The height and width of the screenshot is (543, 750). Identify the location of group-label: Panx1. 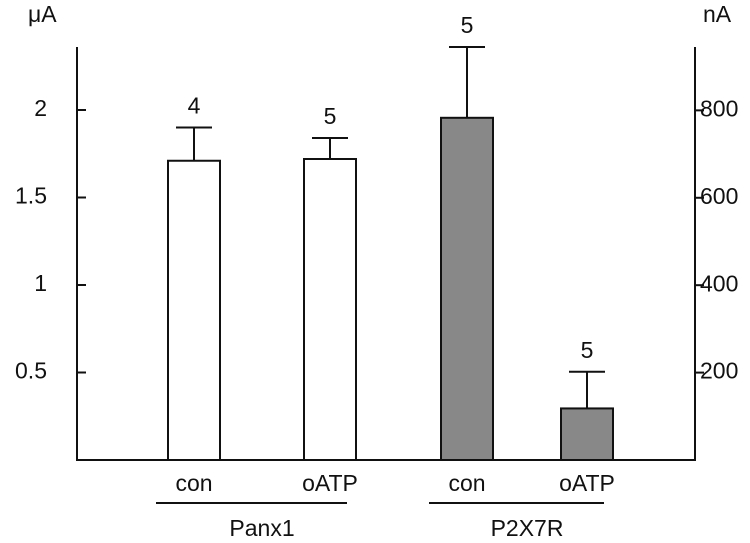
(261, 528).